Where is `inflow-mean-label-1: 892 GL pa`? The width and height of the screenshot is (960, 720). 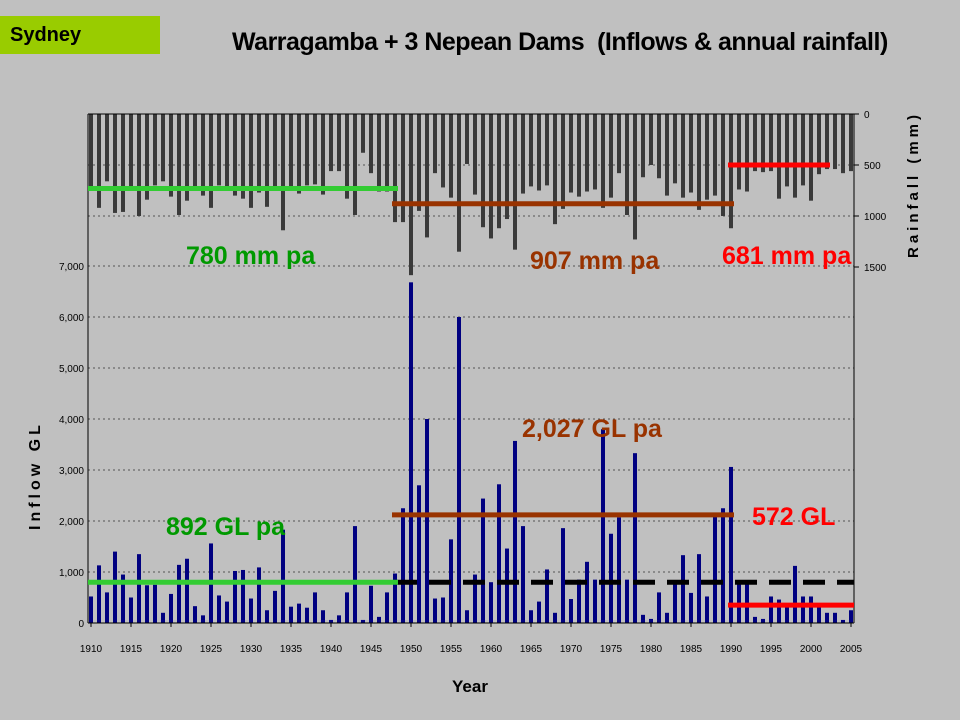
inflow-mean-label-1: 892 GL pa is located at coordinates (226, 527).